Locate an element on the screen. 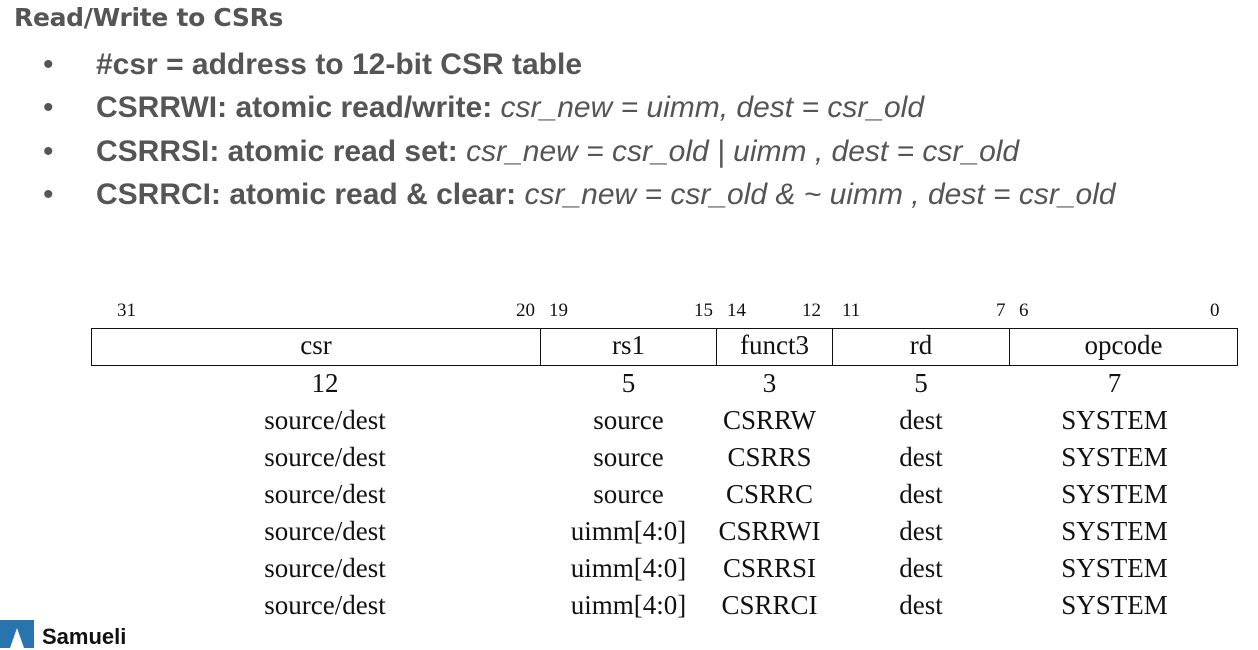 The width and height of the screenshot is (1258, 650). field-width: 3 is located at coordinates (769, 383).